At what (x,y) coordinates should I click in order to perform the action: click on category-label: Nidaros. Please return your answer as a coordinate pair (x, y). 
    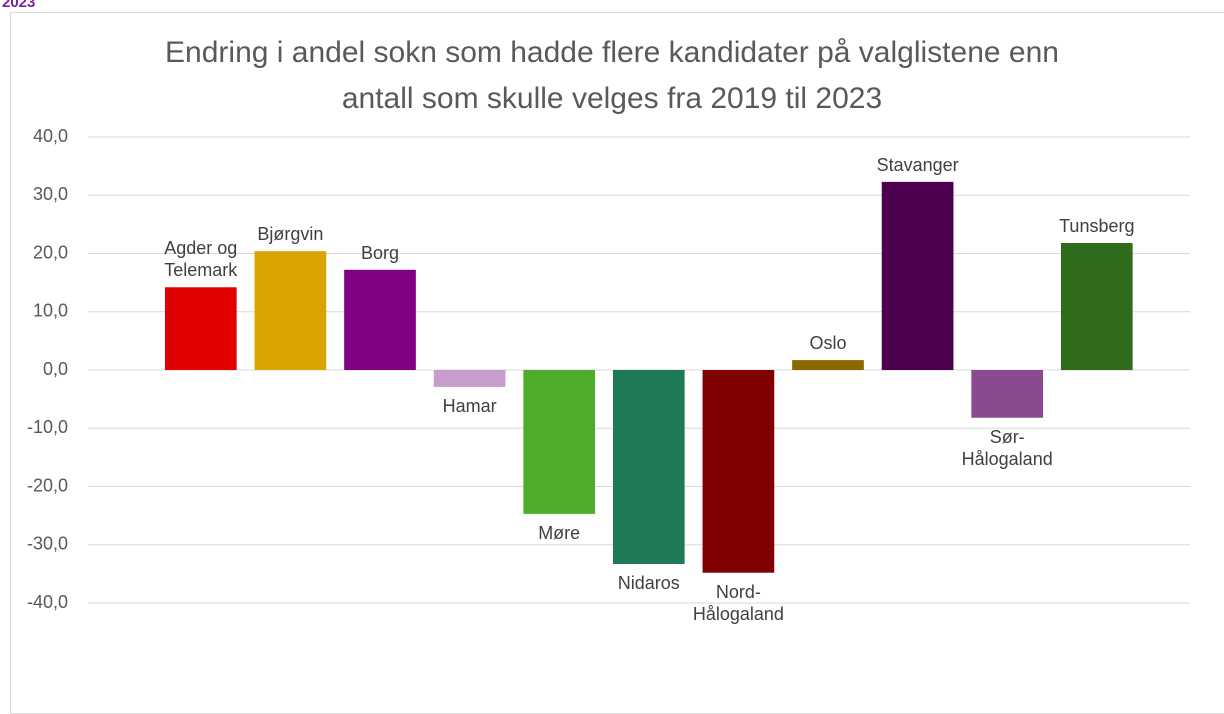
    Looking at the image, I should click on (648, 582).